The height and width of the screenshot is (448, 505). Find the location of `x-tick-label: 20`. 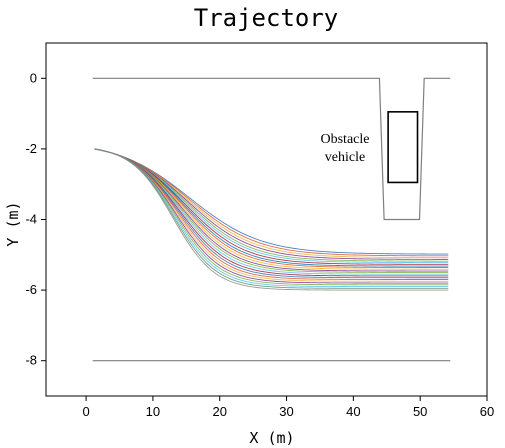

x-tick-label: 20 is located at coordinates (219, 411).